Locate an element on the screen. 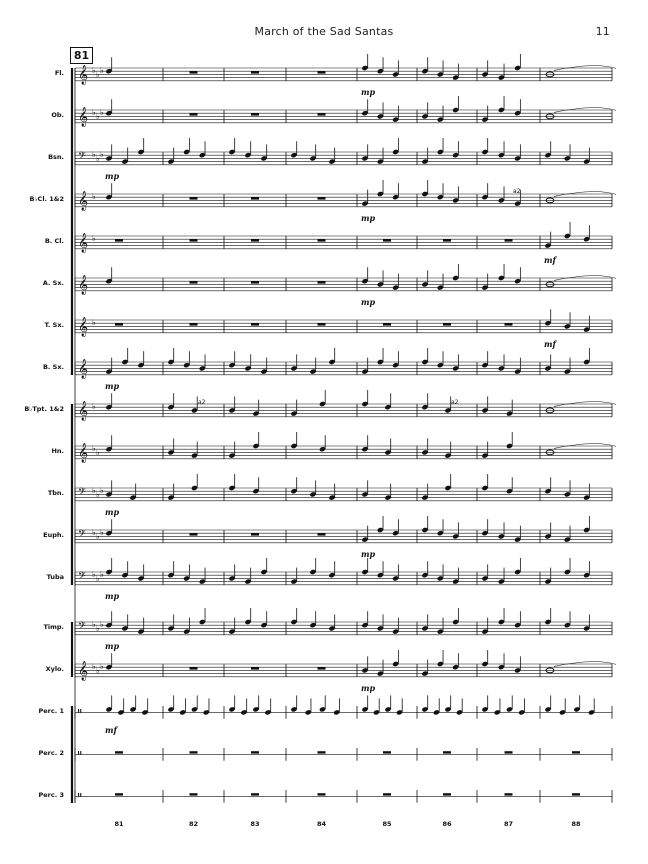  instrument-label: Tuba is located at coordinates (55, 577).